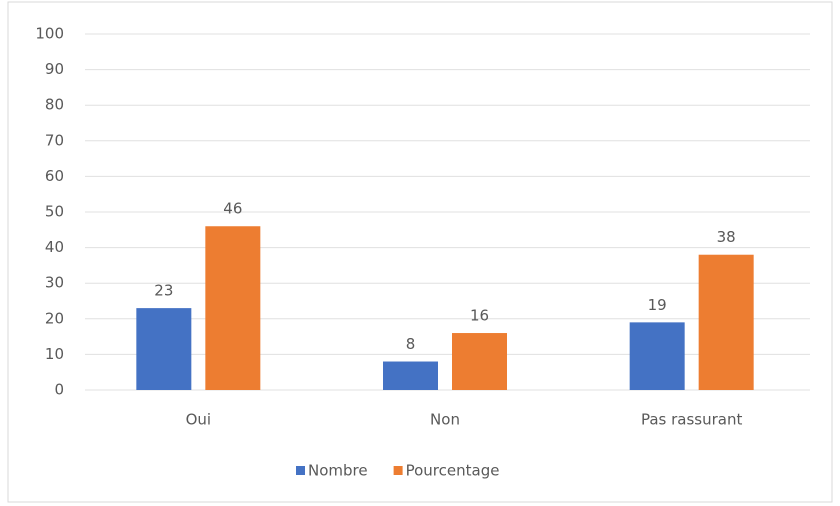  What do you see at coordinates (54, 69) in the screenshot?
I see `y-tick-label: 90` at bounding box center [54, 69].